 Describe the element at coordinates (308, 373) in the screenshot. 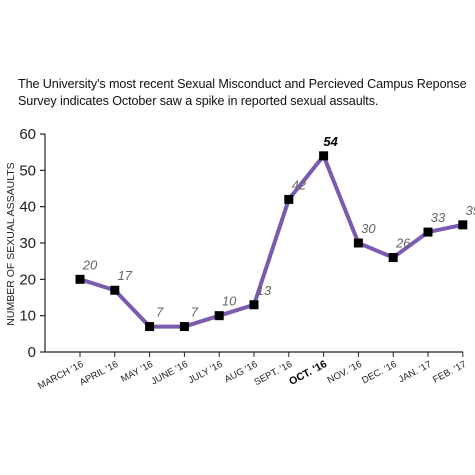

I see `x-tick-label: OCT. '16` at that location.